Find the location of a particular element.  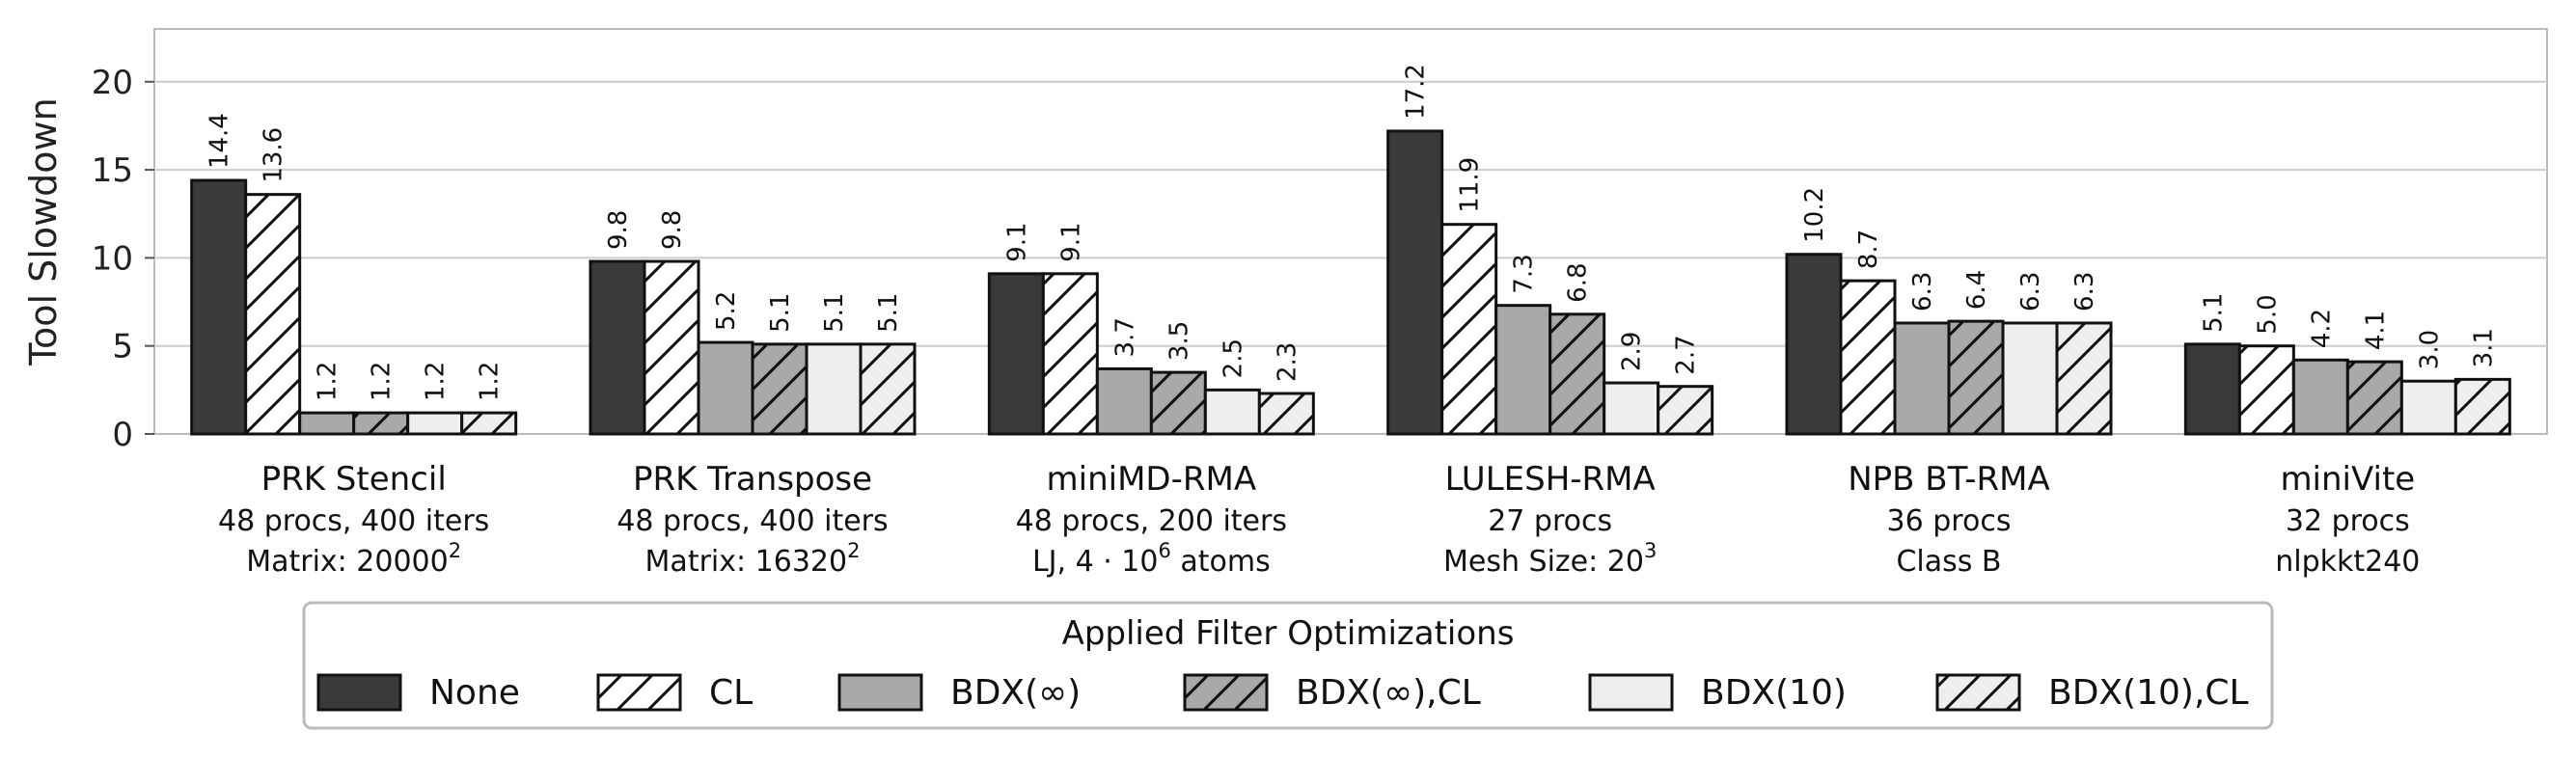

y-tick-label: 5 is located at coordinates (123, 347).